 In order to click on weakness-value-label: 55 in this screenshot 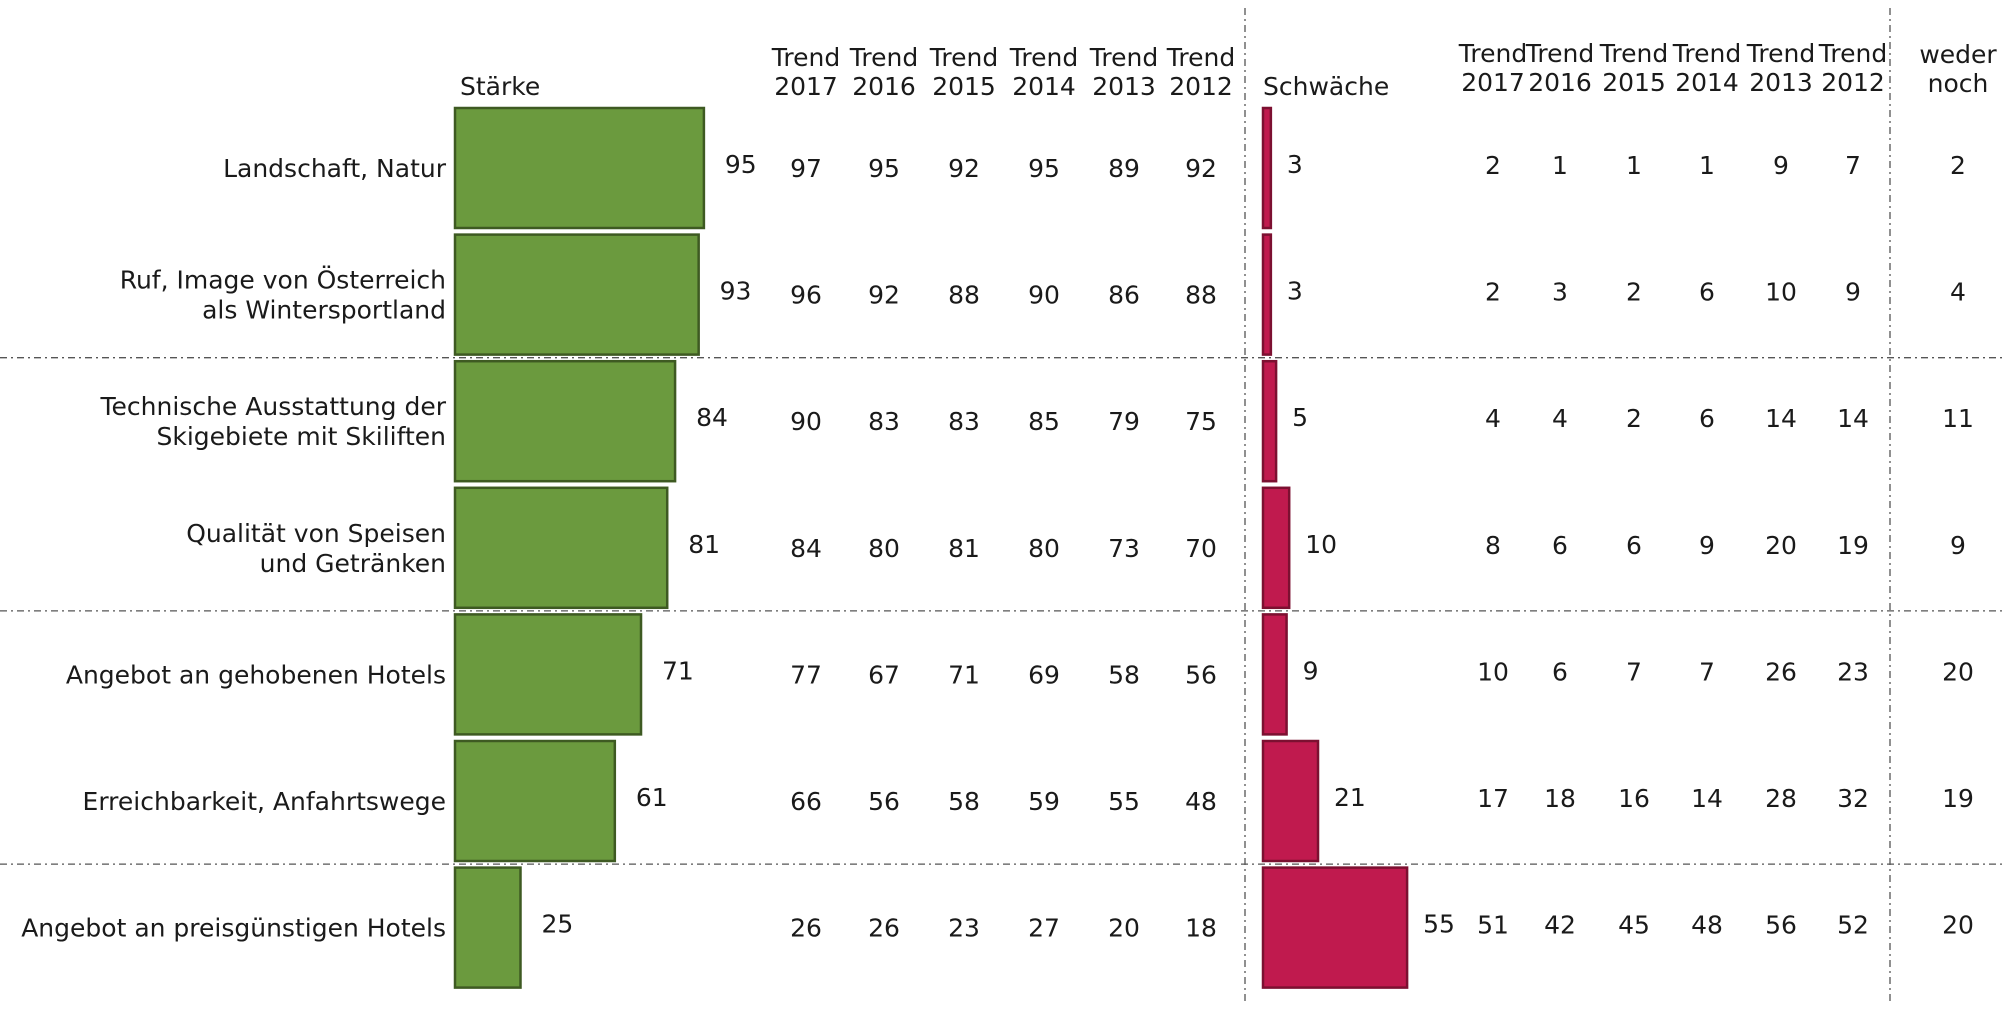, I will do `click(1439, 924)`.